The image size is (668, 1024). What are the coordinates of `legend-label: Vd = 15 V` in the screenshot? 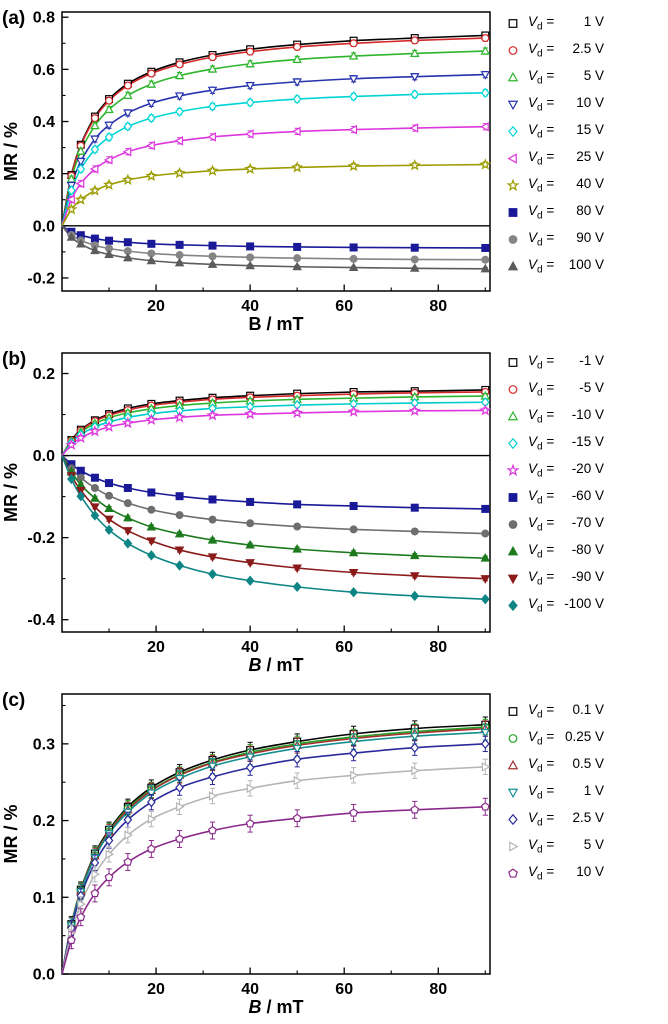 It's located at (566, 131).